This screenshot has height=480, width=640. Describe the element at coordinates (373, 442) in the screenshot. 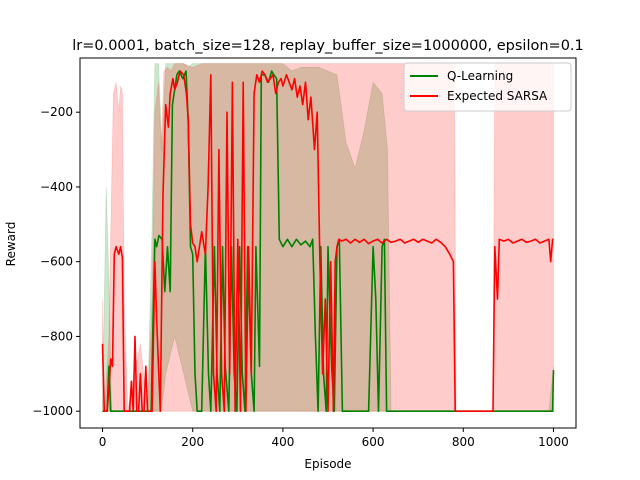

I see `x-tick-label: 600` at that location.